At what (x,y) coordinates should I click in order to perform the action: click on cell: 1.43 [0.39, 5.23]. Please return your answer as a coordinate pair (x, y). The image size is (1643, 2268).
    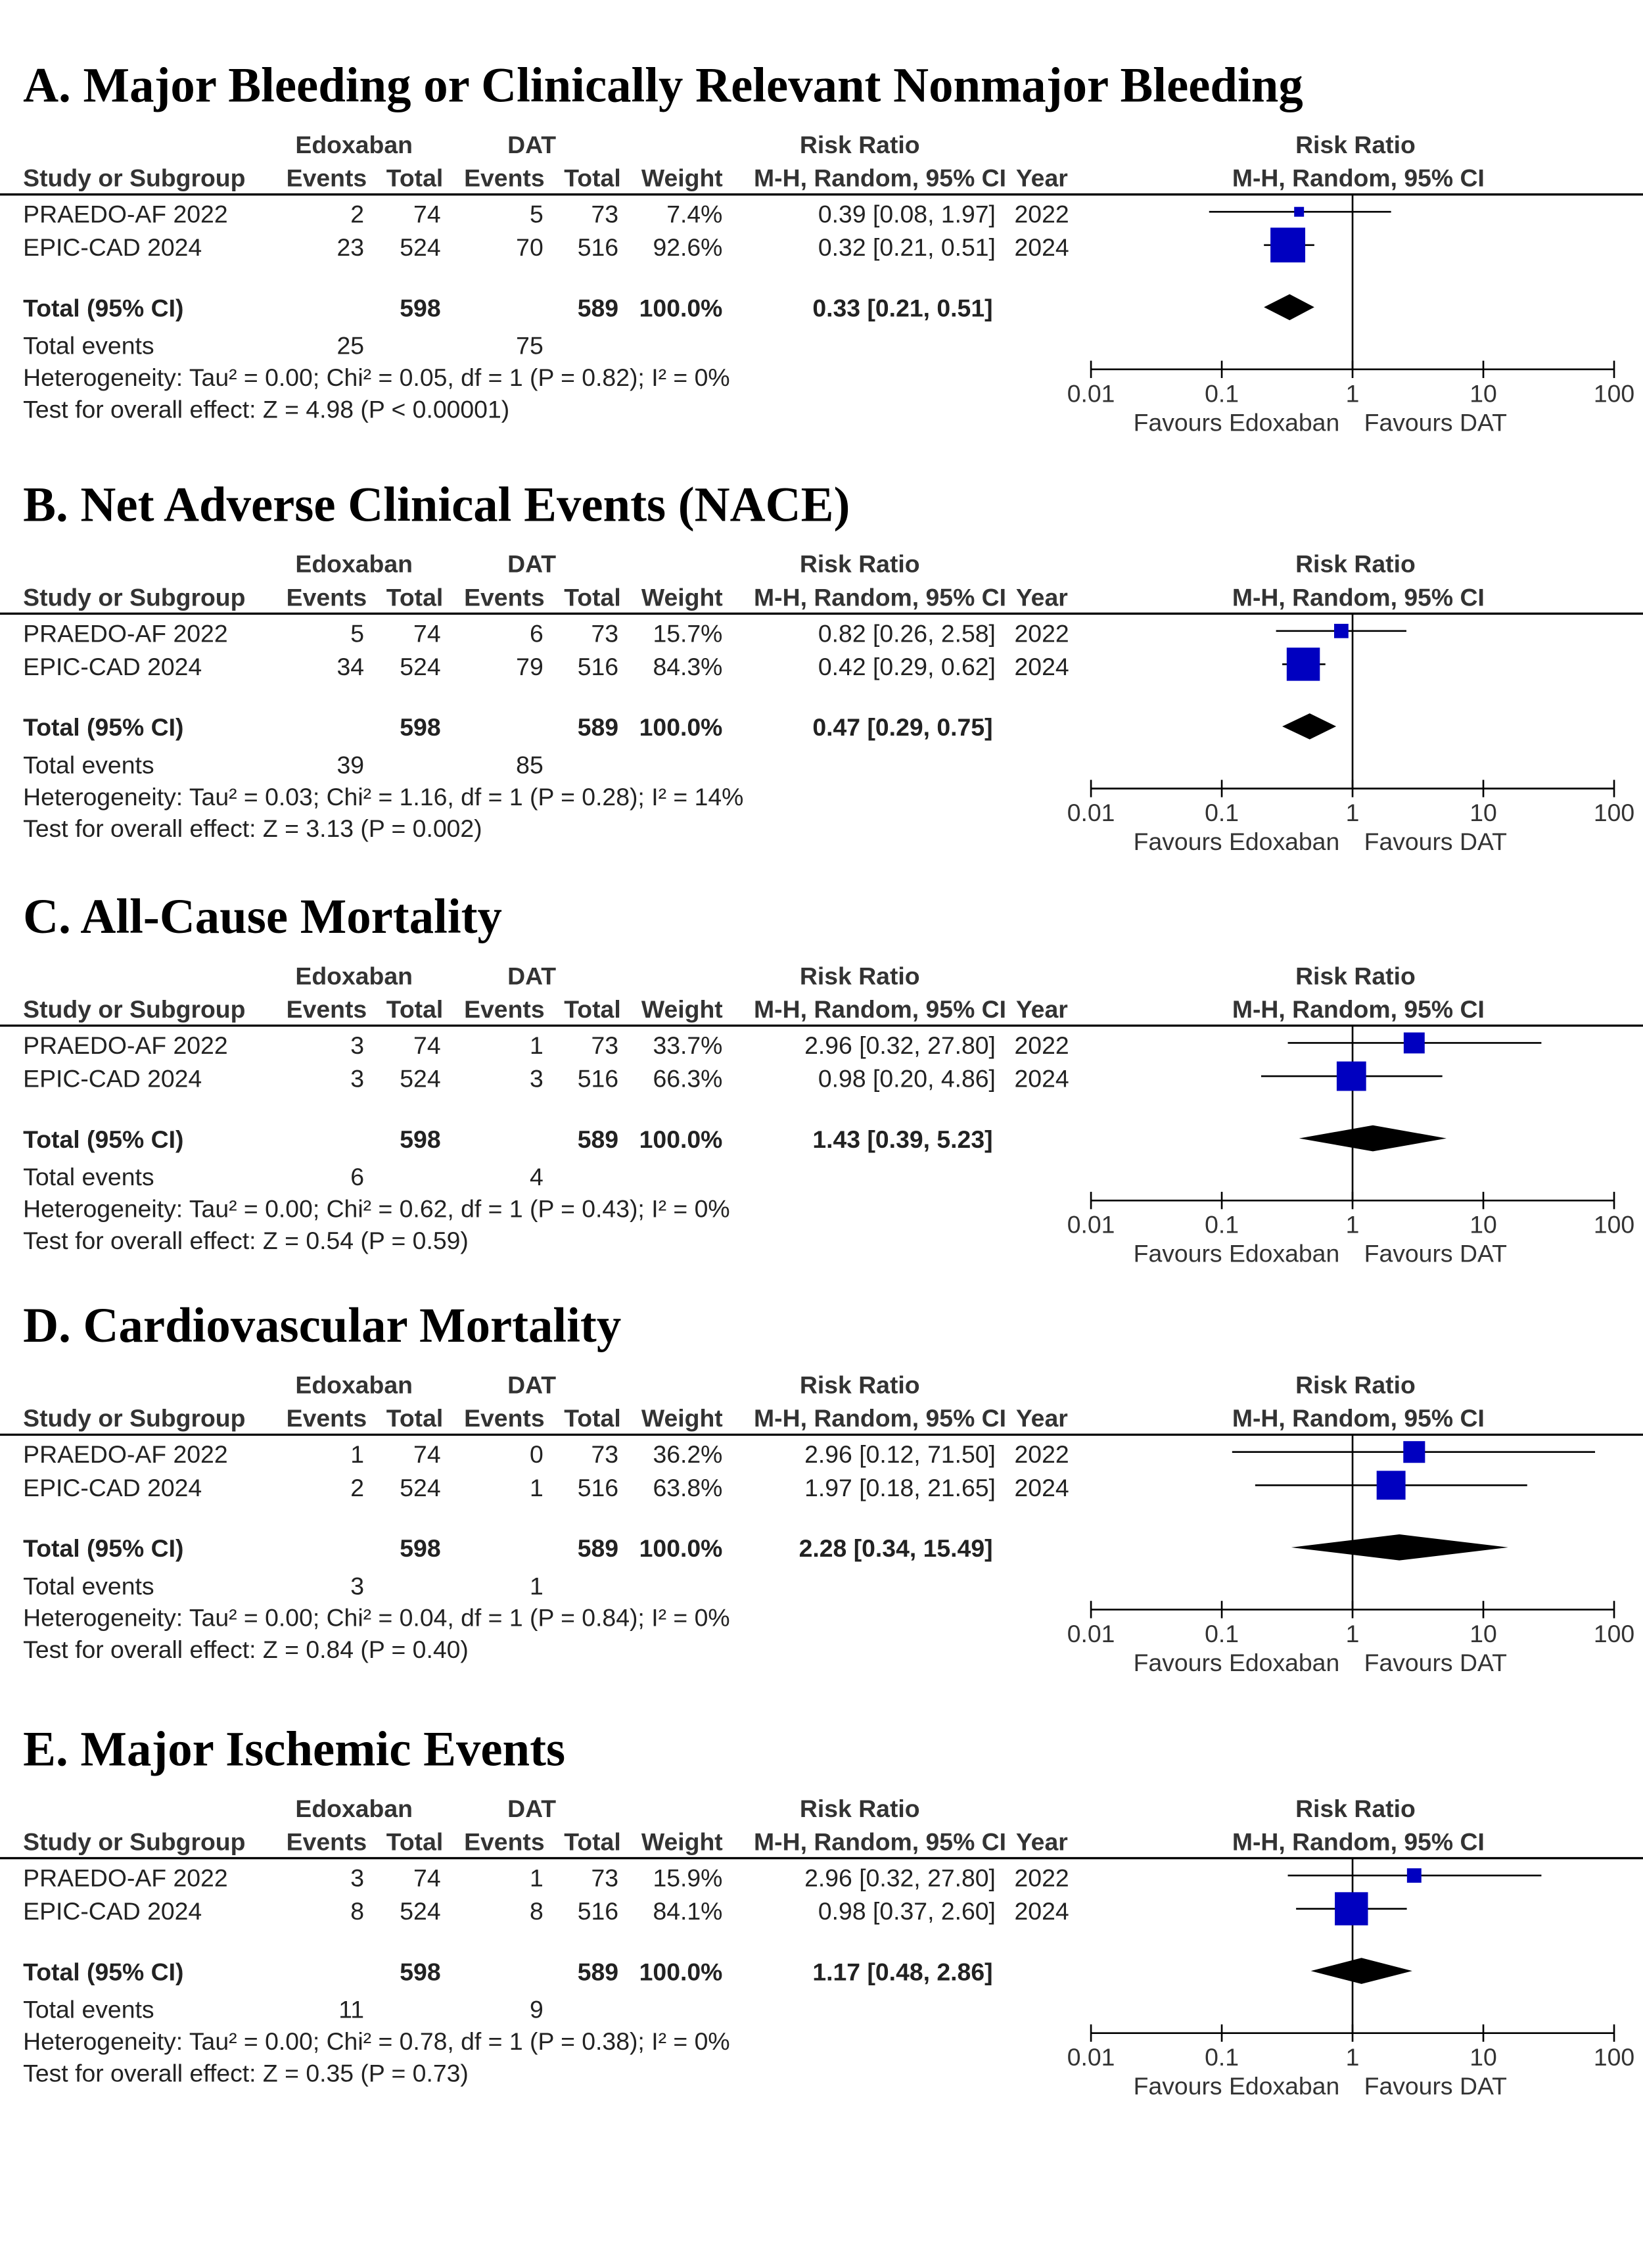
    Looking at the image, I should click on (902, 1139).